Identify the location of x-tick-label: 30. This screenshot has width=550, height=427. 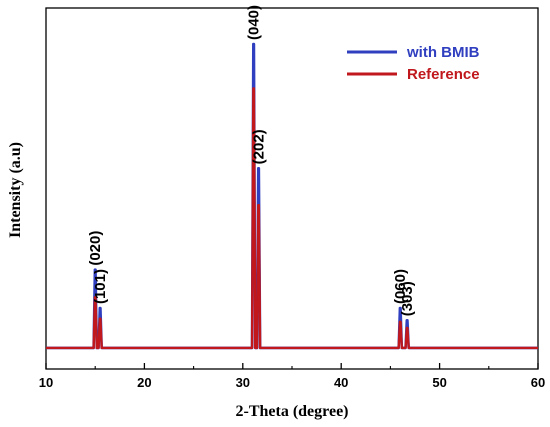
(243, 382).